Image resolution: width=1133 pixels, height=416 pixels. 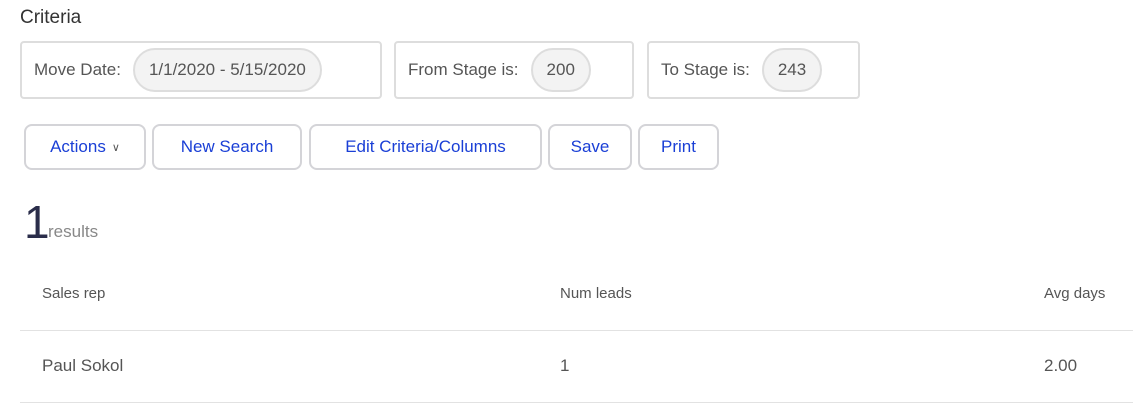 I want to click on column-header-sales-rep: Sales rep, so click(x=74, y=293).